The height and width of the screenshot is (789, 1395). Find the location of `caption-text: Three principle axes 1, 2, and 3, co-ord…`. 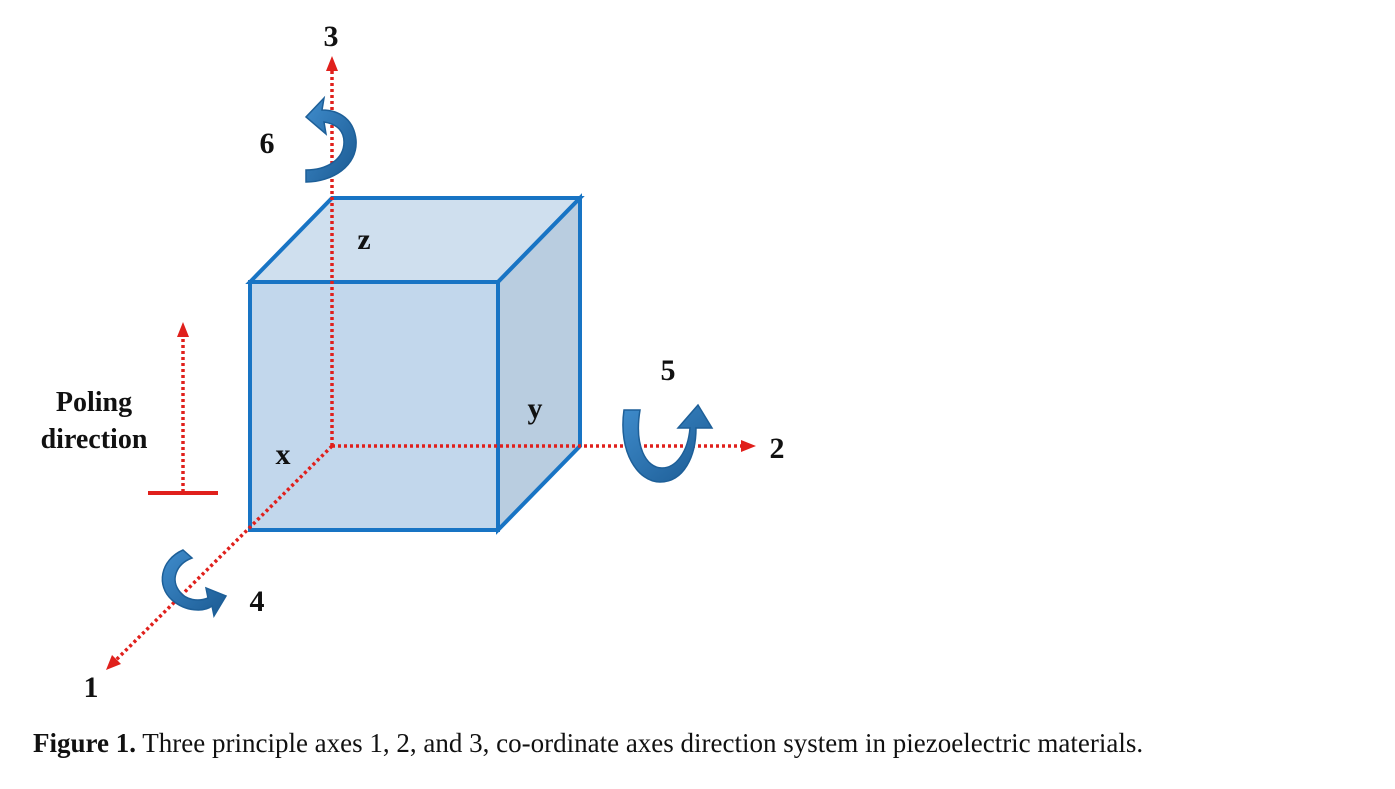

caption-text: Three principle axes 1, 2, and 3, co-ord… is located at coordinates (643, 743).